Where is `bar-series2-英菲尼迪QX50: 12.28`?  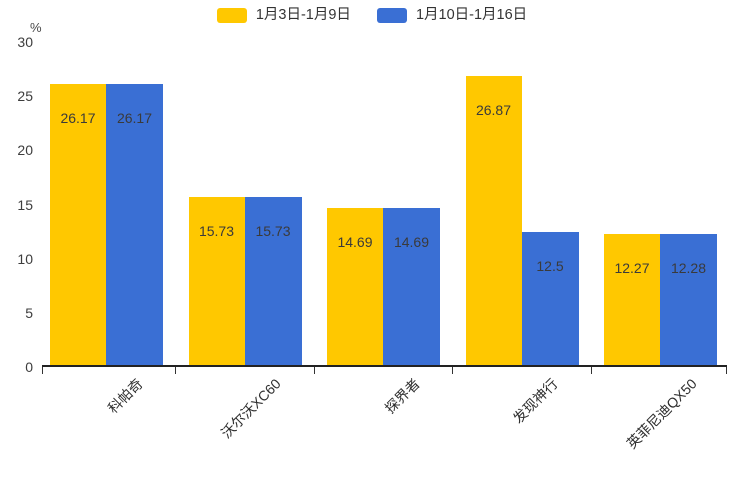
bar-series2-英菲尼迪QX50: 12.28 is located at coordinates (688, 300).